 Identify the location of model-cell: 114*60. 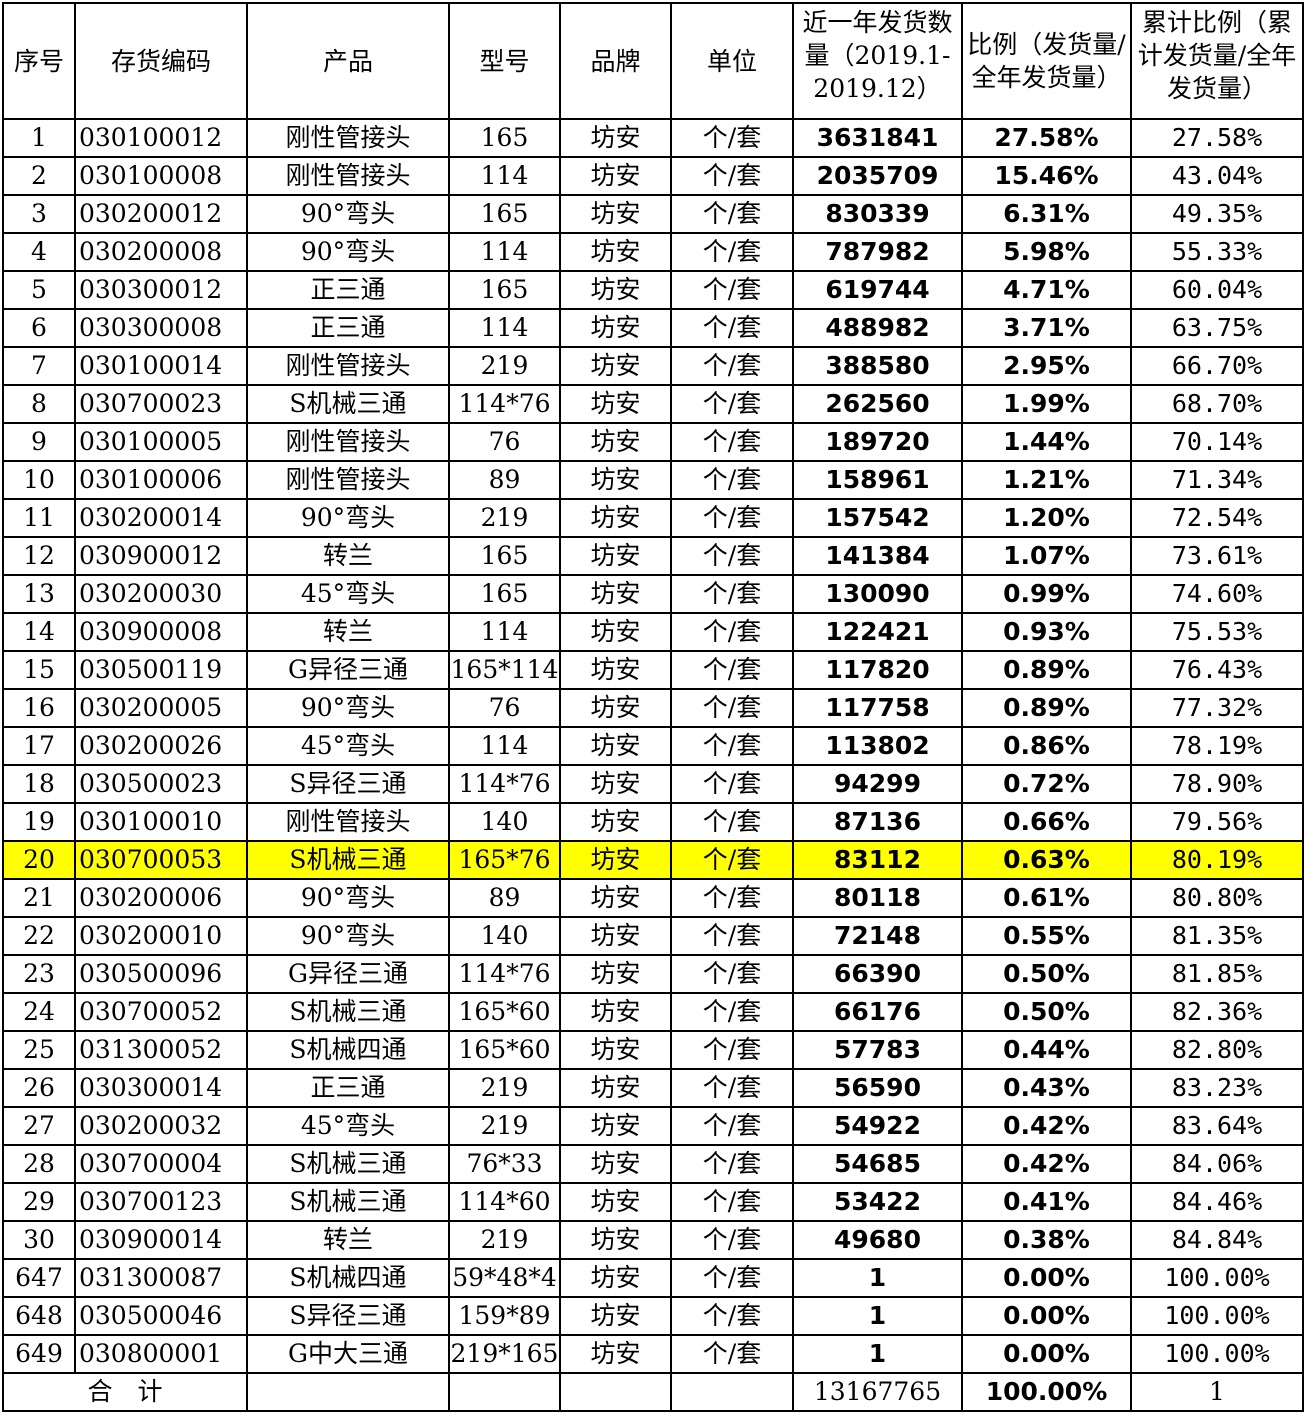
(504, 1202).